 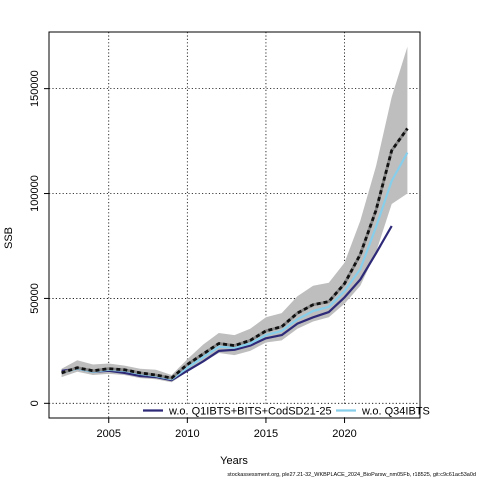 What do you see at coordinates (266, 434) in the screenshot?
I see `x-tick-label-2015: 2015` at bounding box center [266, 434].